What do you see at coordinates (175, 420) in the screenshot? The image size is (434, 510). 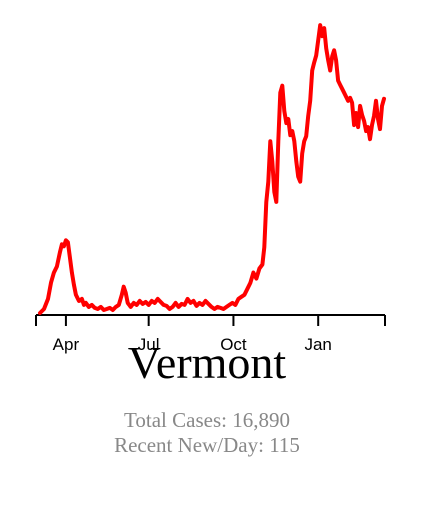 I see `total-cases-label: Total Cases:` at bounding box center [175, 420].